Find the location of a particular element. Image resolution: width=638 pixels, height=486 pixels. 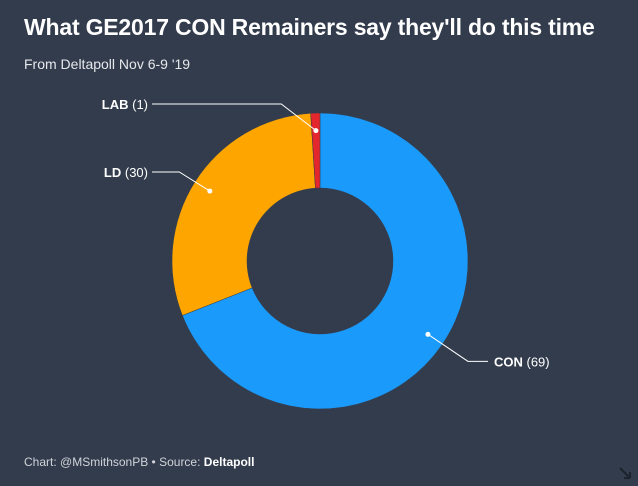

slice-label-value: (1) is located at coordinates (139, 104).